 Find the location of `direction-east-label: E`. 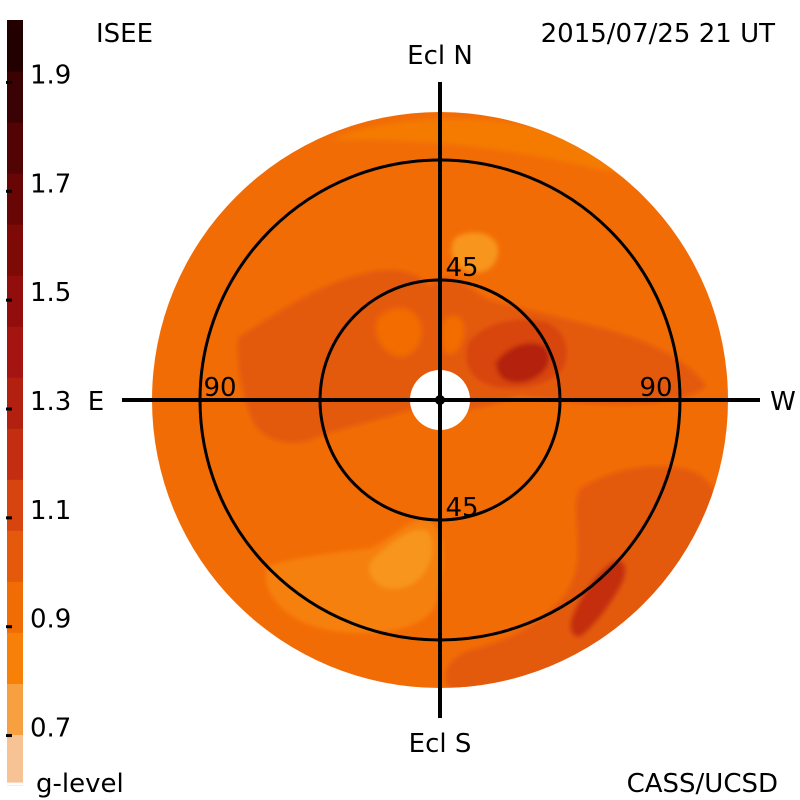

direction-east-label: E is located at coordinates (96, 402).